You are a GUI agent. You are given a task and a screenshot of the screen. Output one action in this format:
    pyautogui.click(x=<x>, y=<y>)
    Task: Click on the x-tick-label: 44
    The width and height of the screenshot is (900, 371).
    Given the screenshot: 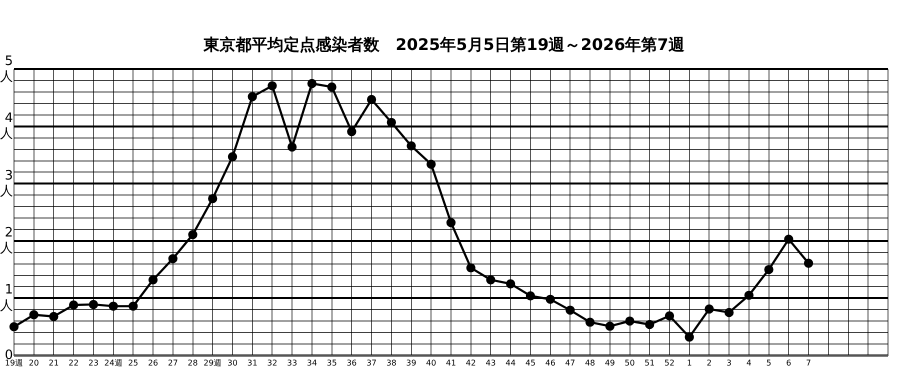 What is the action you would take?
    pyautogui.click(x=510, y=363)
    